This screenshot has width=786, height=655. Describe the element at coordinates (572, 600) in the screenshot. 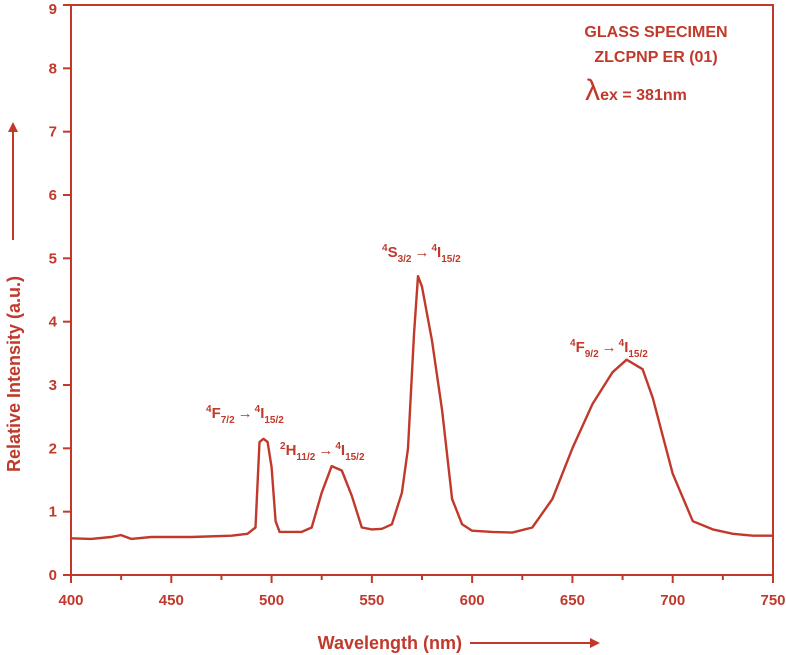

I see `x-tick-label: 650` at that location.